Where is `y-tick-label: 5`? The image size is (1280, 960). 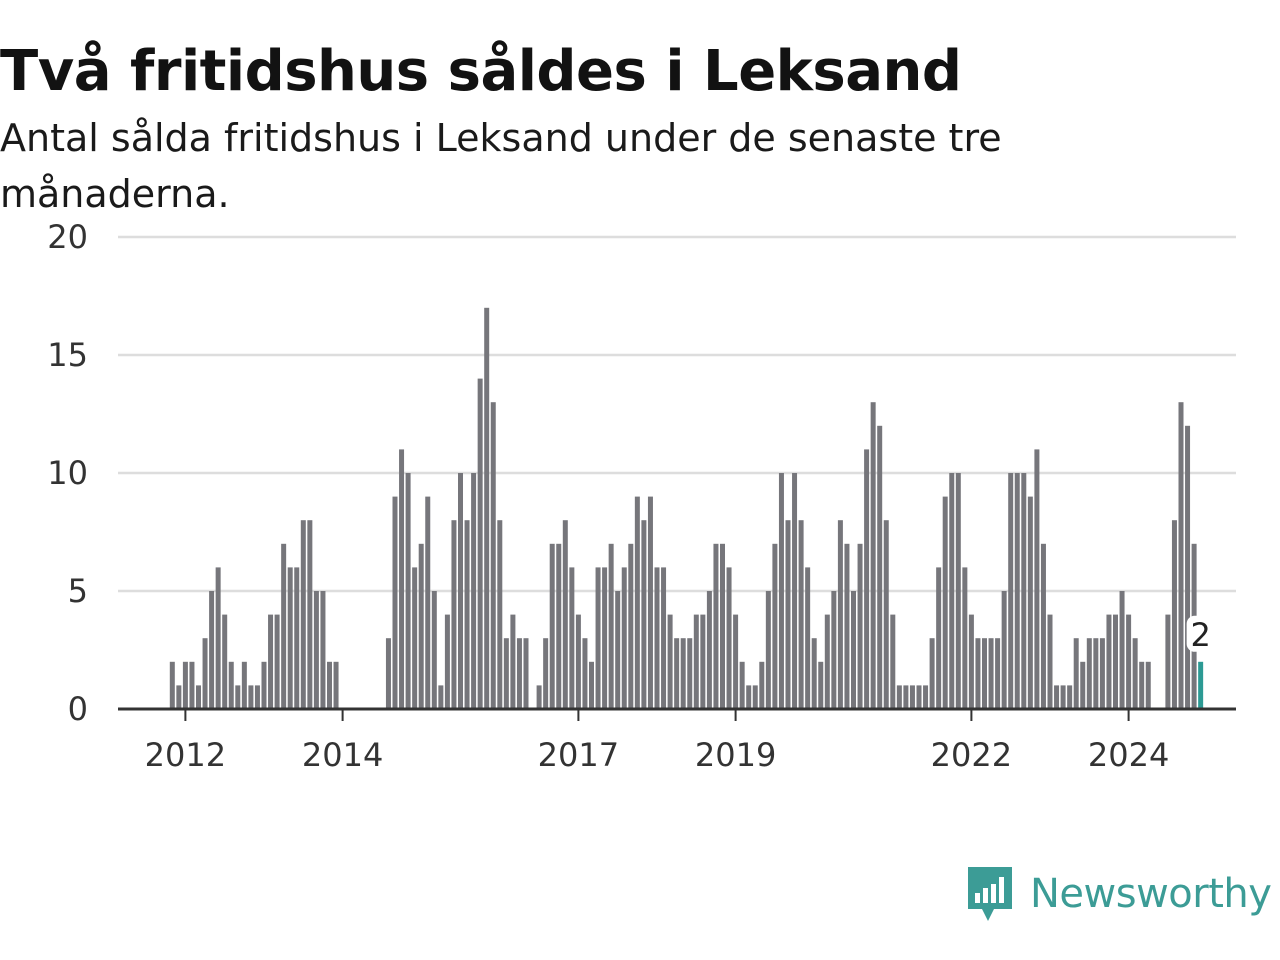 y-tick-label: 5 is located at coordinates (78, 591).